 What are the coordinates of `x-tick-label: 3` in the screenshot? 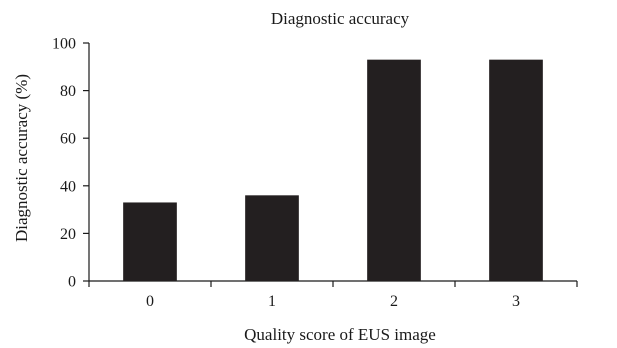 It's located at (516, 301).